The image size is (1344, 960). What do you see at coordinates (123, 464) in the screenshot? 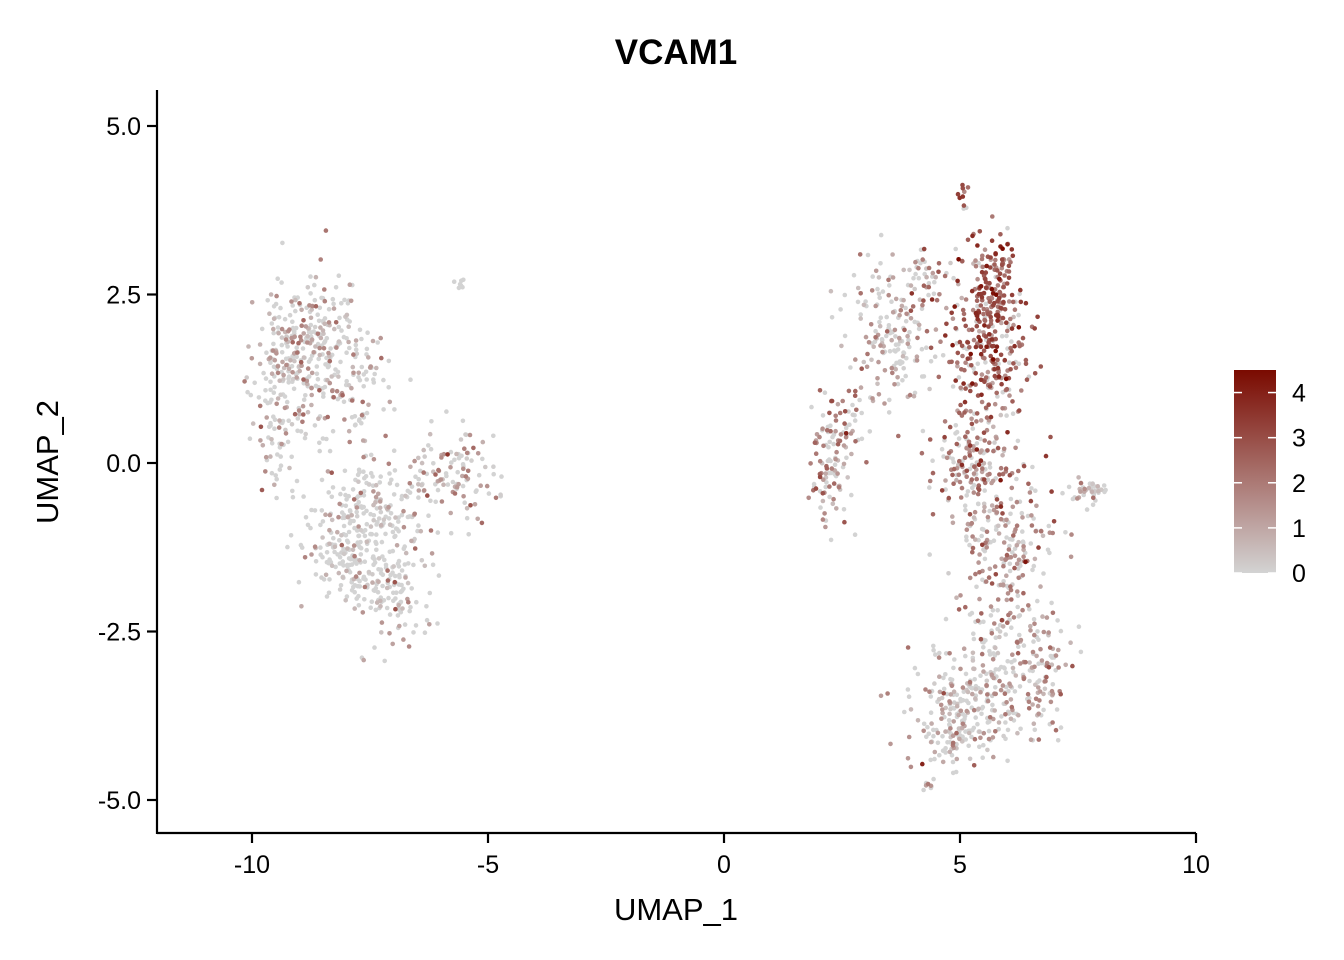
I see `y-tick-label: 0.0` at bounding box center [123, 464].